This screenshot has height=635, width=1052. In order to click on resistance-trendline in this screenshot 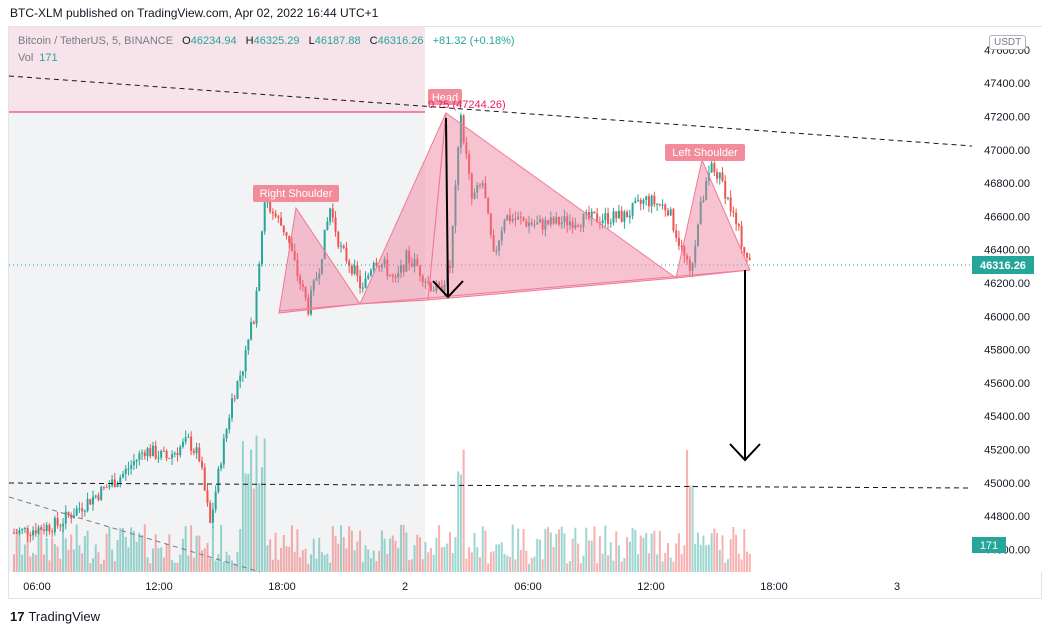, I will do `click(490, 111)`.